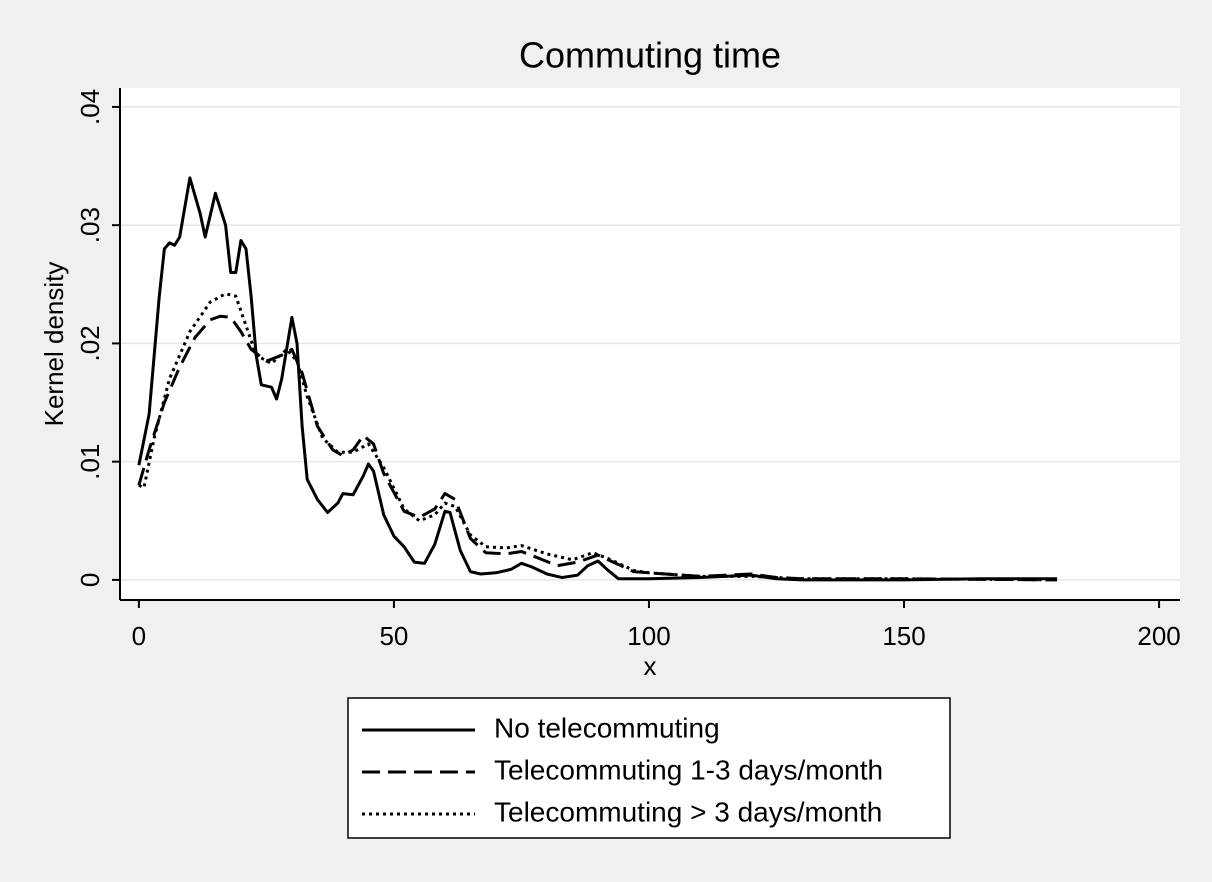 This screenshot has width=1212, height=882. I want to click on y-tick-label: .04, so click(90, 107).